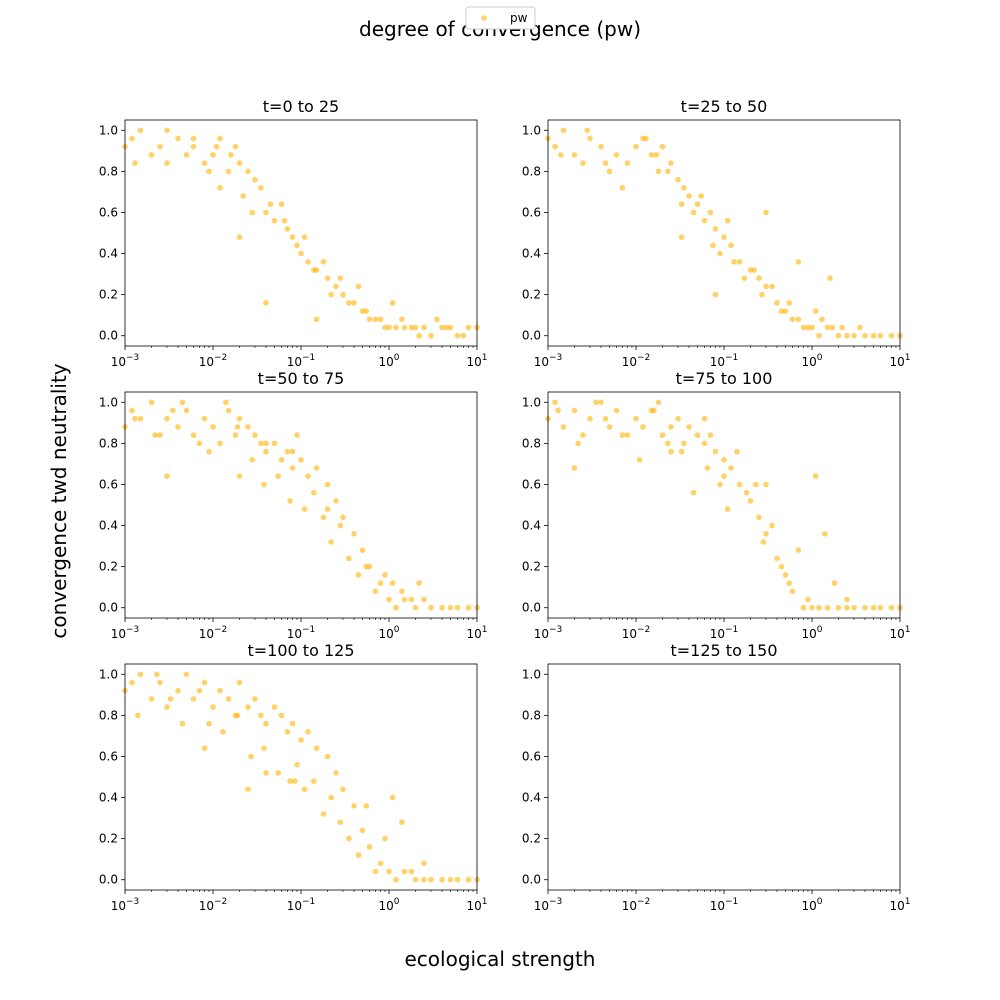 Image resolution: width=1000 pixels, height=1000 pixels. I want to click on y-tick-label: 0.4, so click(108, 798).